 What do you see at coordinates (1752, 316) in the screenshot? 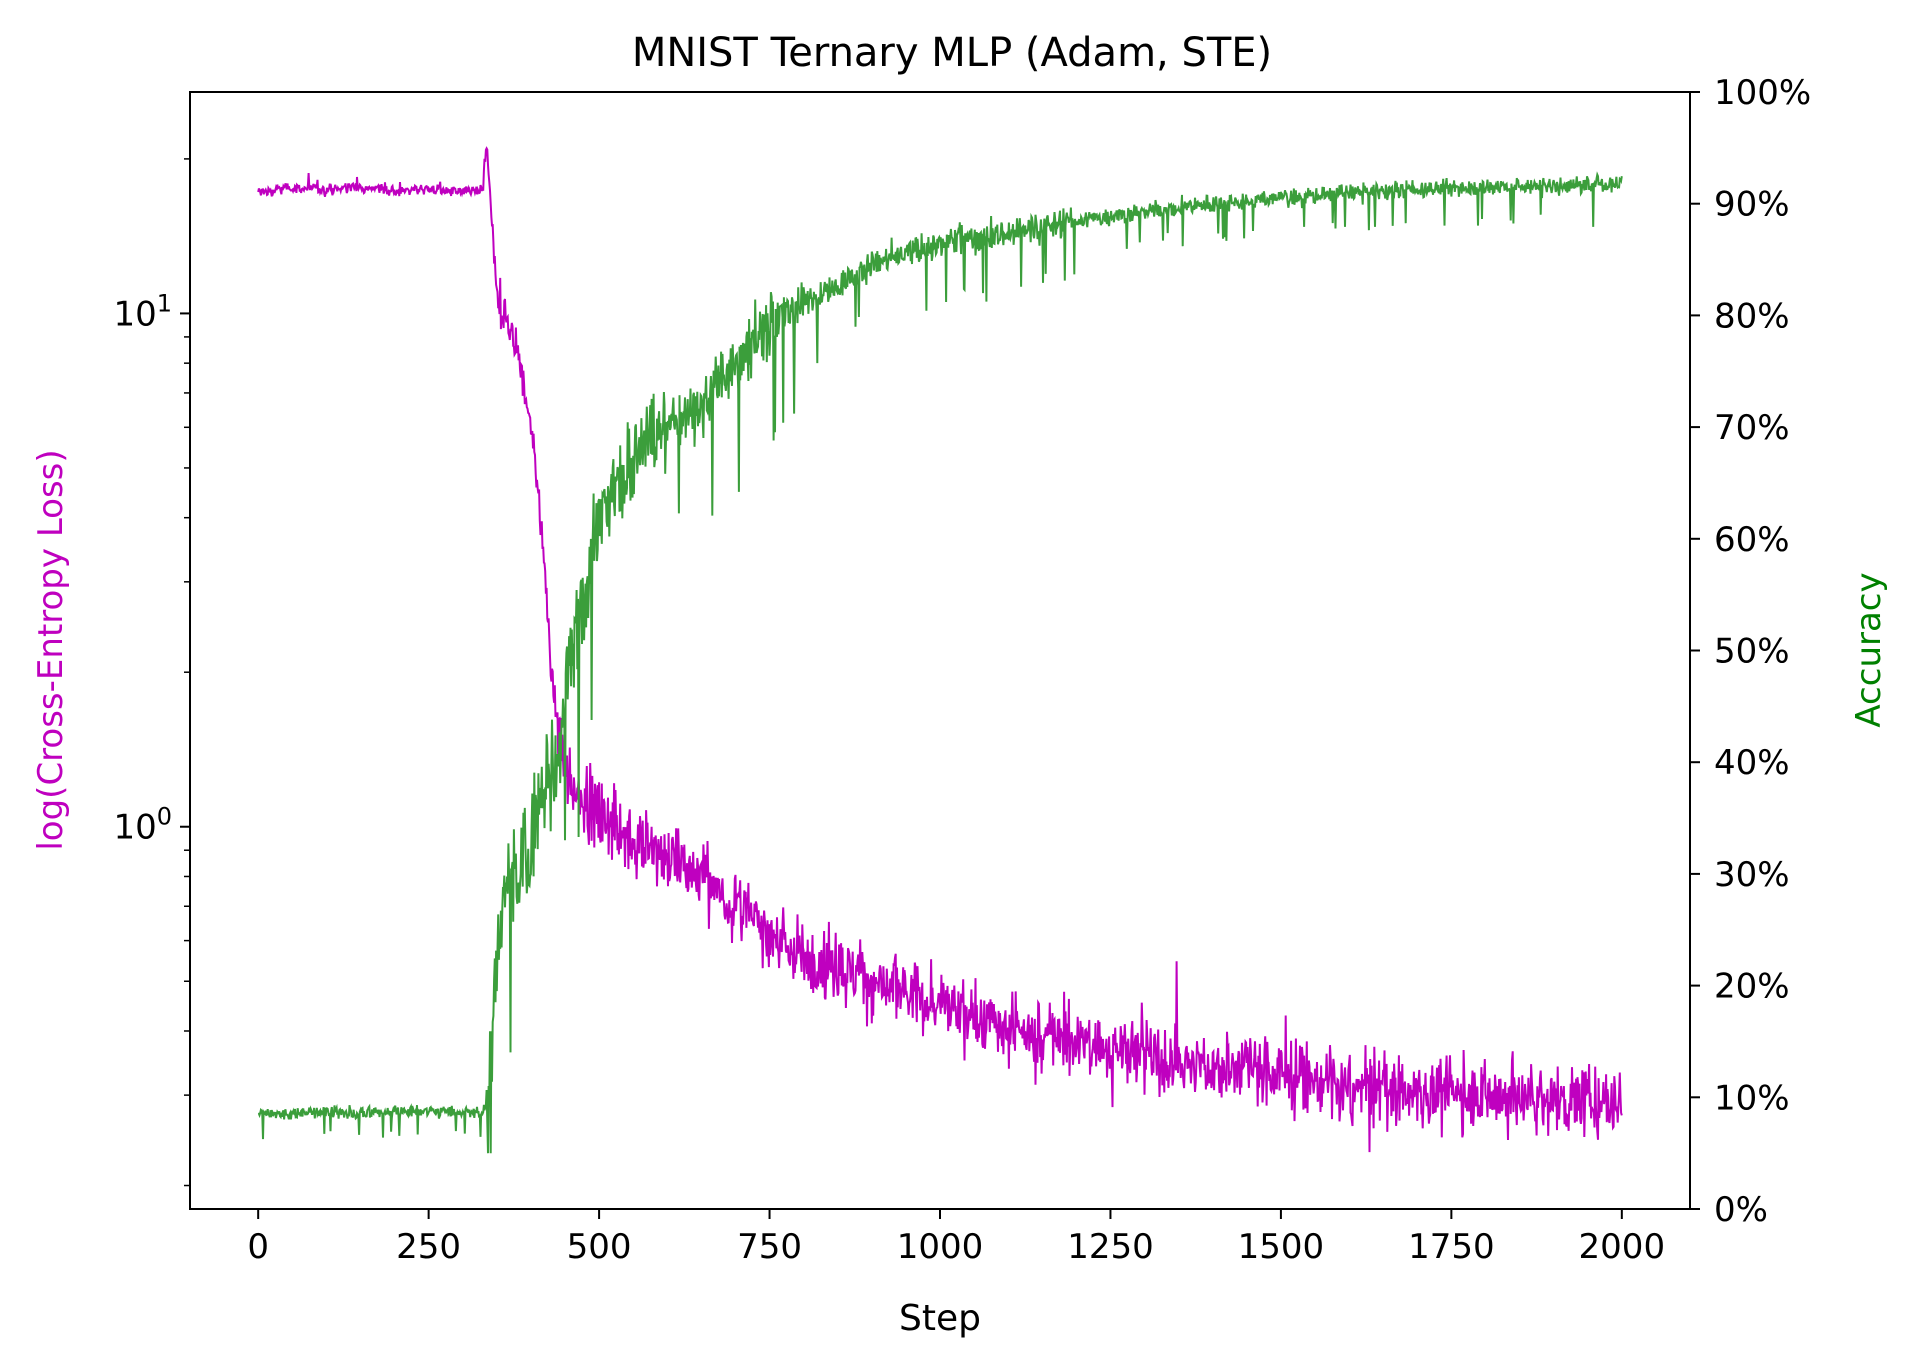
I see `right-tick-label: 80%` at bounding box center [1752, 316].